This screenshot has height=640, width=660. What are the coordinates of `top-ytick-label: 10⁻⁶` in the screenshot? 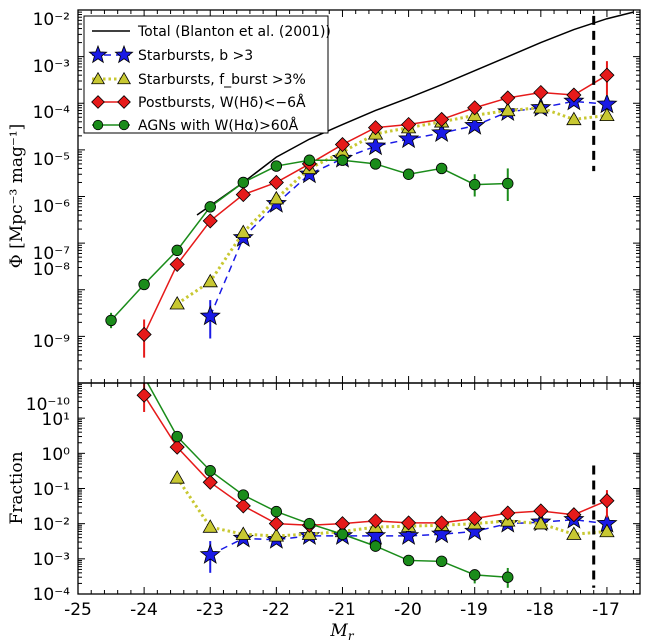 It's located at (52, 207).